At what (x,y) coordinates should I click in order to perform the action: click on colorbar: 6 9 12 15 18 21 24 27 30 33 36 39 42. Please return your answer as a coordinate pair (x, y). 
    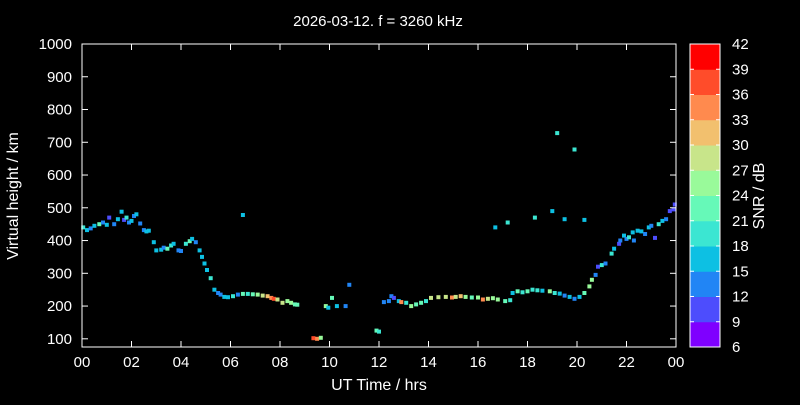
    Looking at the image, I should click on (719, 196).